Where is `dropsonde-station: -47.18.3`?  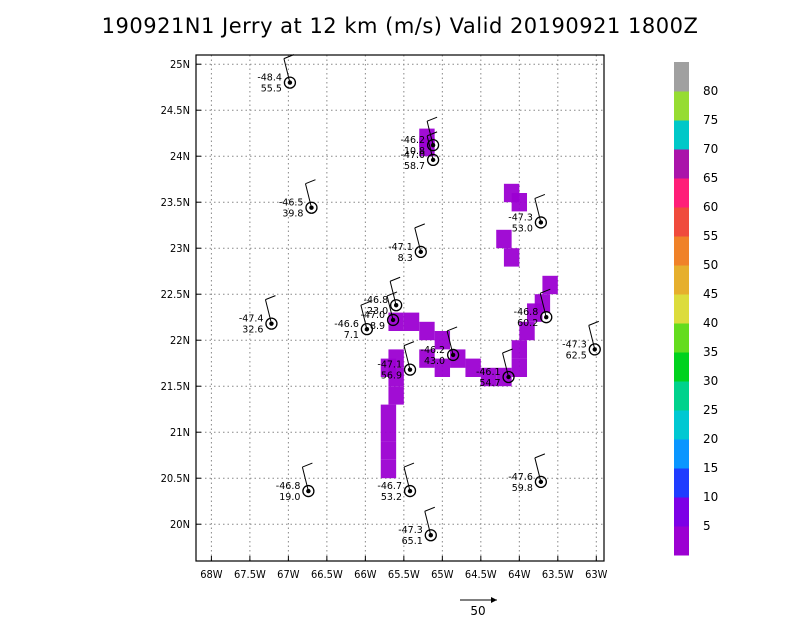 dropsonde-station: -47.18.3 is located at coordinates (407, 243).